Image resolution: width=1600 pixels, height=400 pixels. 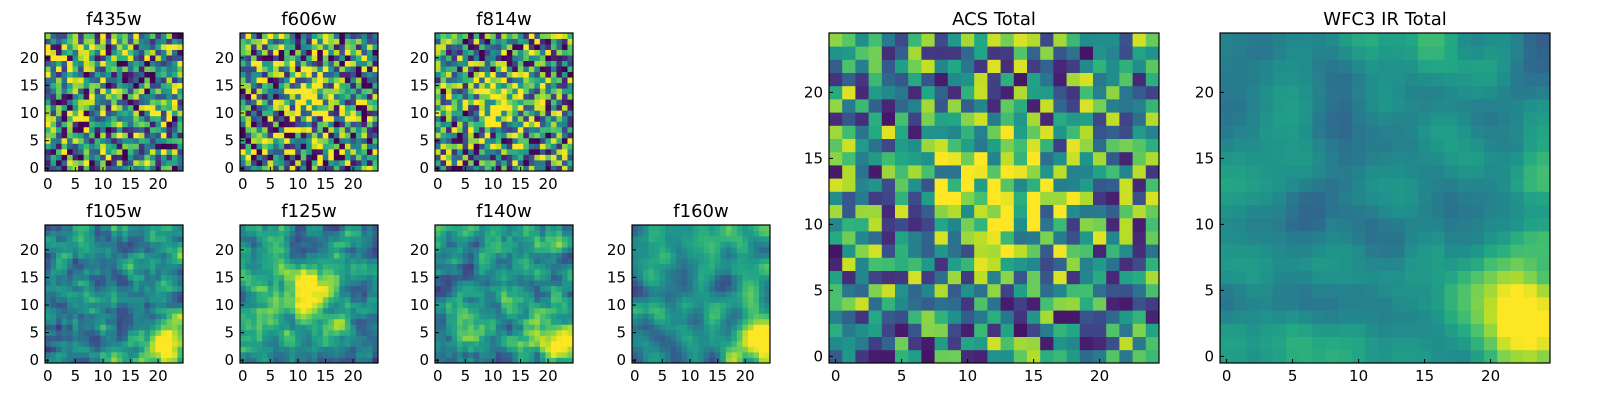 I want to click on x-tick-label: 10, so click(x=102, y=376).